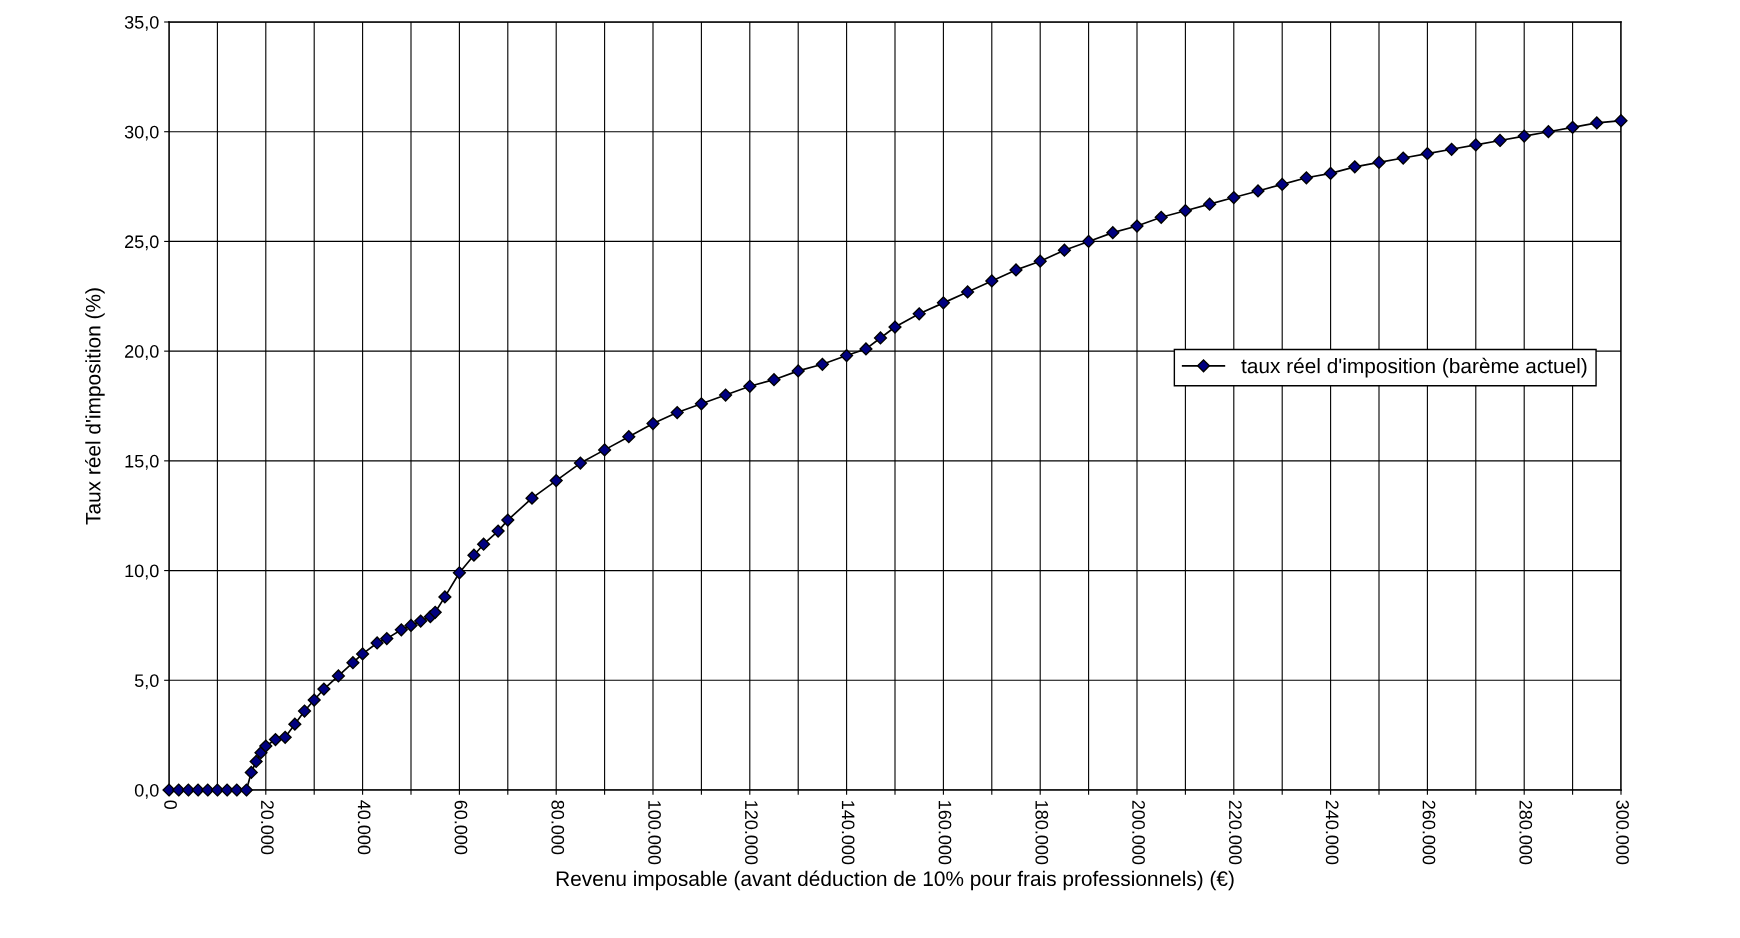  I want to click on y-tick-label: 35,0, so click(141, 23).